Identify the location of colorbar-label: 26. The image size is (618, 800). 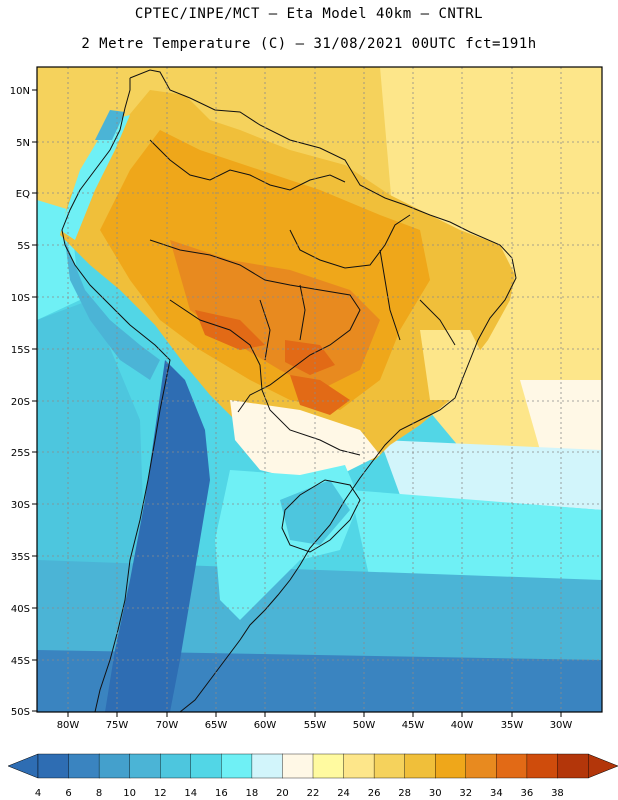
(374, 793).